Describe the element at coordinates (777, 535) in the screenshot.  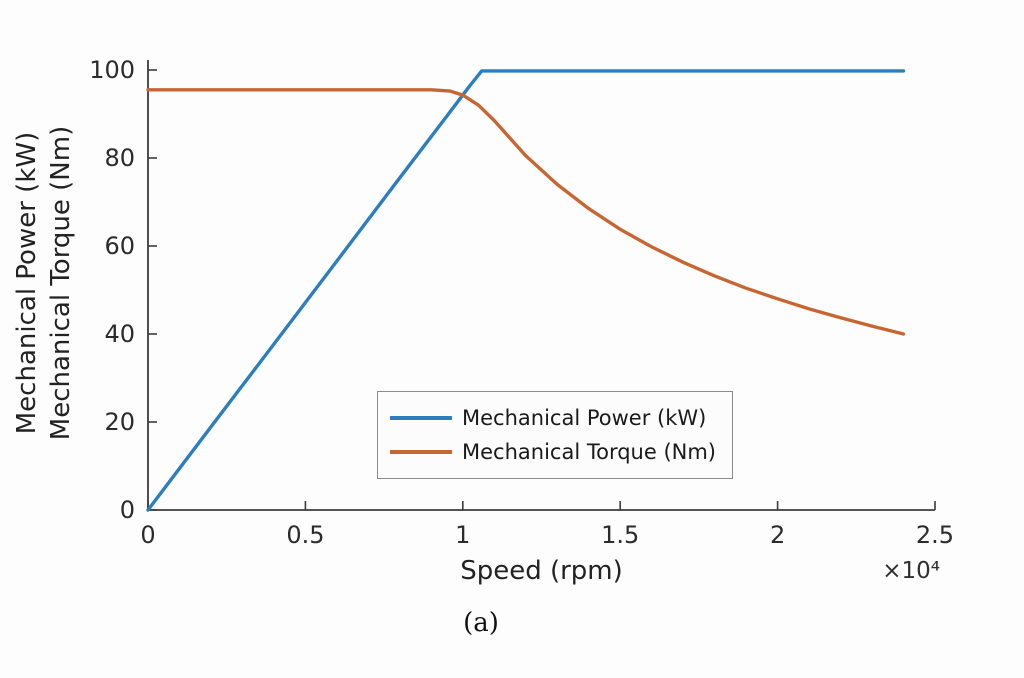
I see `x-tick-label: 2` at that location.